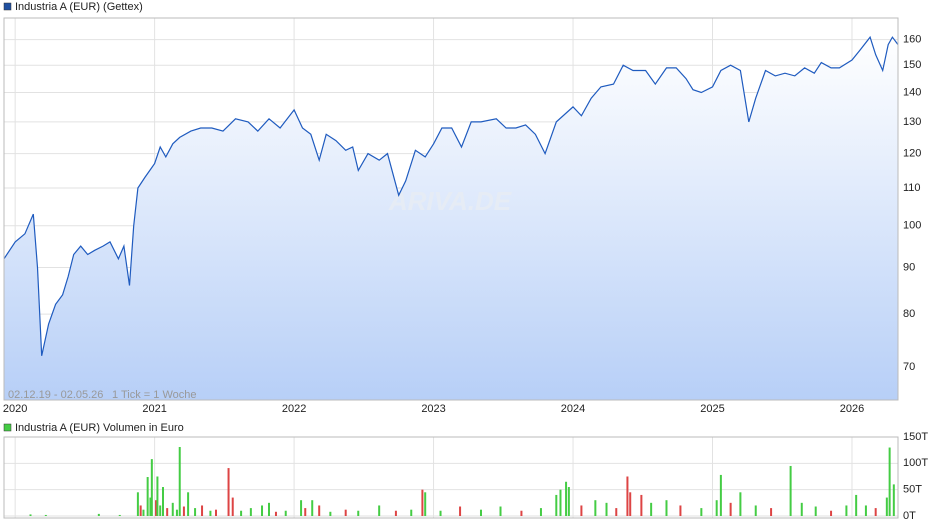  I want to click on y-tick-label: 160, so click(912, 40).